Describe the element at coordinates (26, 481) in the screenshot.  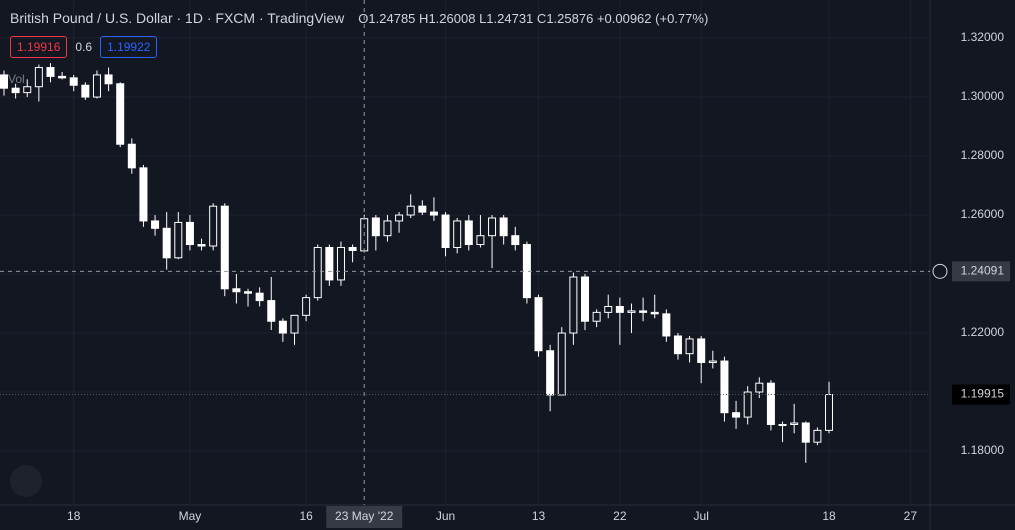
I see `logo` at that location.